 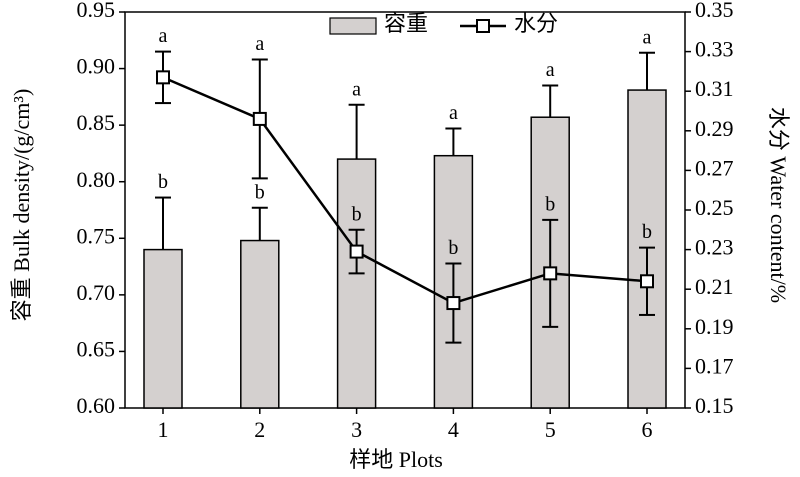 What do you see at coordinates (396, 459) in the screenshot?
I see `x-axis-title: 样地 Plots` at bounding box center [396, 459].